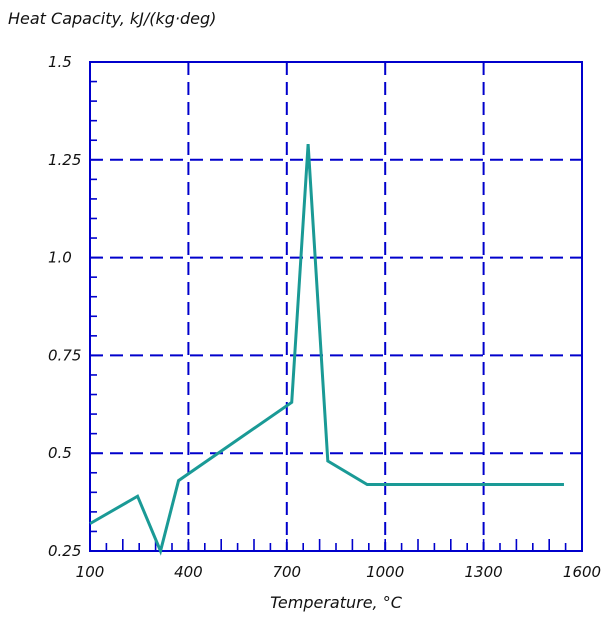 This screenshot has height=617, width=612. Describe the element at coordinates (336, 602) in the screenshot. I see `x-axis-title: Temperature, °C` at that location.